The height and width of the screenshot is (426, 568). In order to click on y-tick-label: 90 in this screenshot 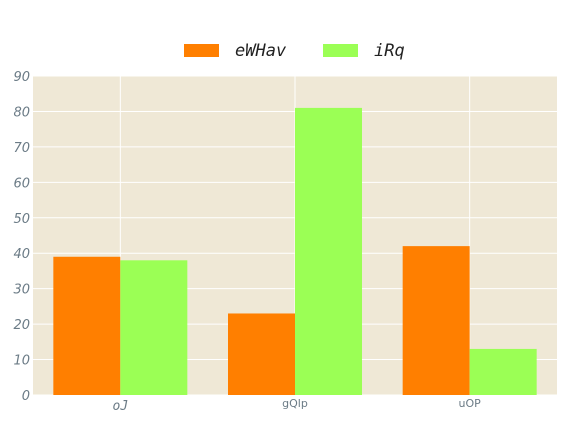, I will do `click(21, 77)`.